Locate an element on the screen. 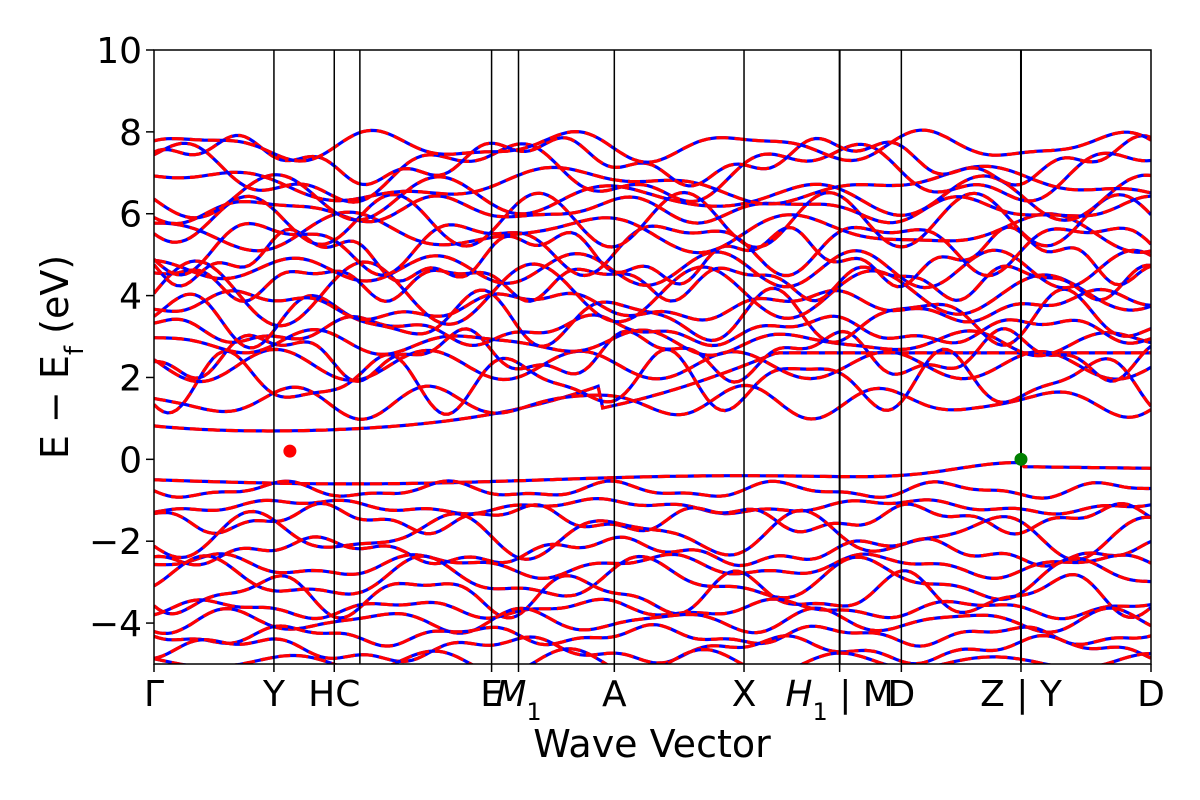 The width and height of the screenshot is (1200, 800). x-tick-label: Z | Y is located at coordinates (1021, 694).